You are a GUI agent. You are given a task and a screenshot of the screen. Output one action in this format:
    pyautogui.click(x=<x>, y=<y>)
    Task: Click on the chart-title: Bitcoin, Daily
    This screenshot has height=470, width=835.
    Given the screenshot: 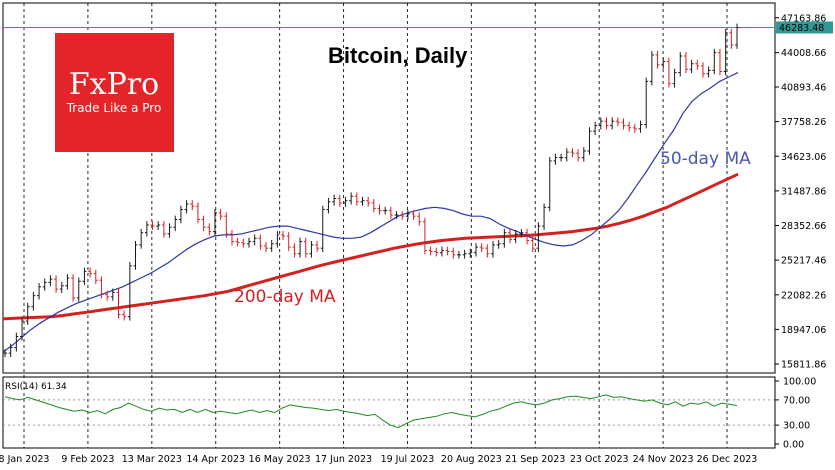 What is the action you would take?
    pyautogui.click(x=398, y=55)
    